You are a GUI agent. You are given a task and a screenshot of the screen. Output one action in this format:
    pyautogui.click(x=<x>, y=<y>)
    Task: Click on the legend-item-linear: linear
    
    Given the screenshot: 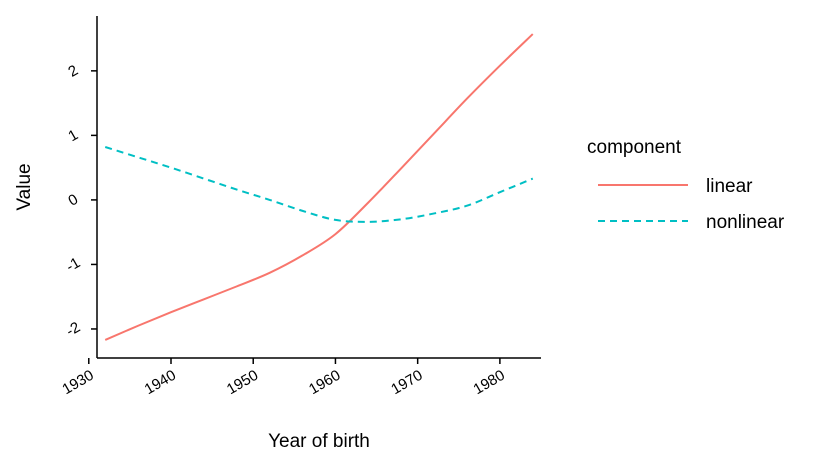 What is the action you would take?
    pyautogui.click(x=675, y=186)
    